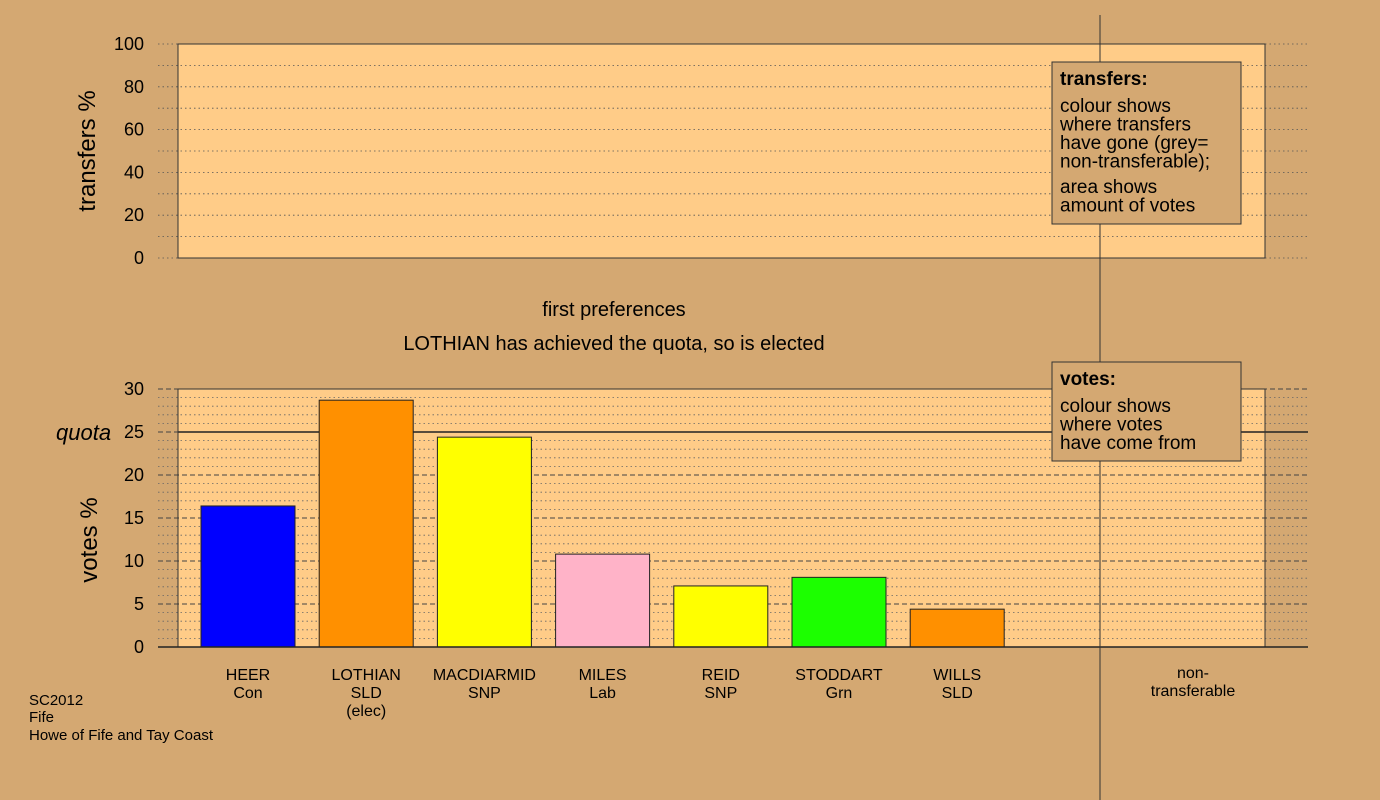 The height and width of the screenshot is (800, 1380). What do you see at coordinates (721, 684) in the screenshot?
I see `candidate-label: REID SNP` at bounding box center [721, 684].